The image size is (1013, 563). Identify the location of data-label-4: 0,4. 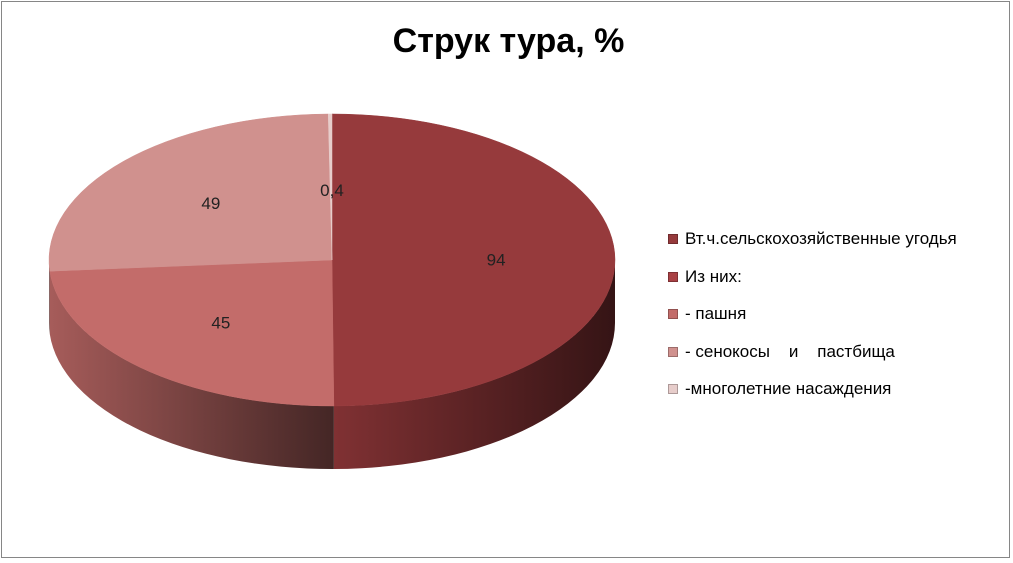
(332, 190).